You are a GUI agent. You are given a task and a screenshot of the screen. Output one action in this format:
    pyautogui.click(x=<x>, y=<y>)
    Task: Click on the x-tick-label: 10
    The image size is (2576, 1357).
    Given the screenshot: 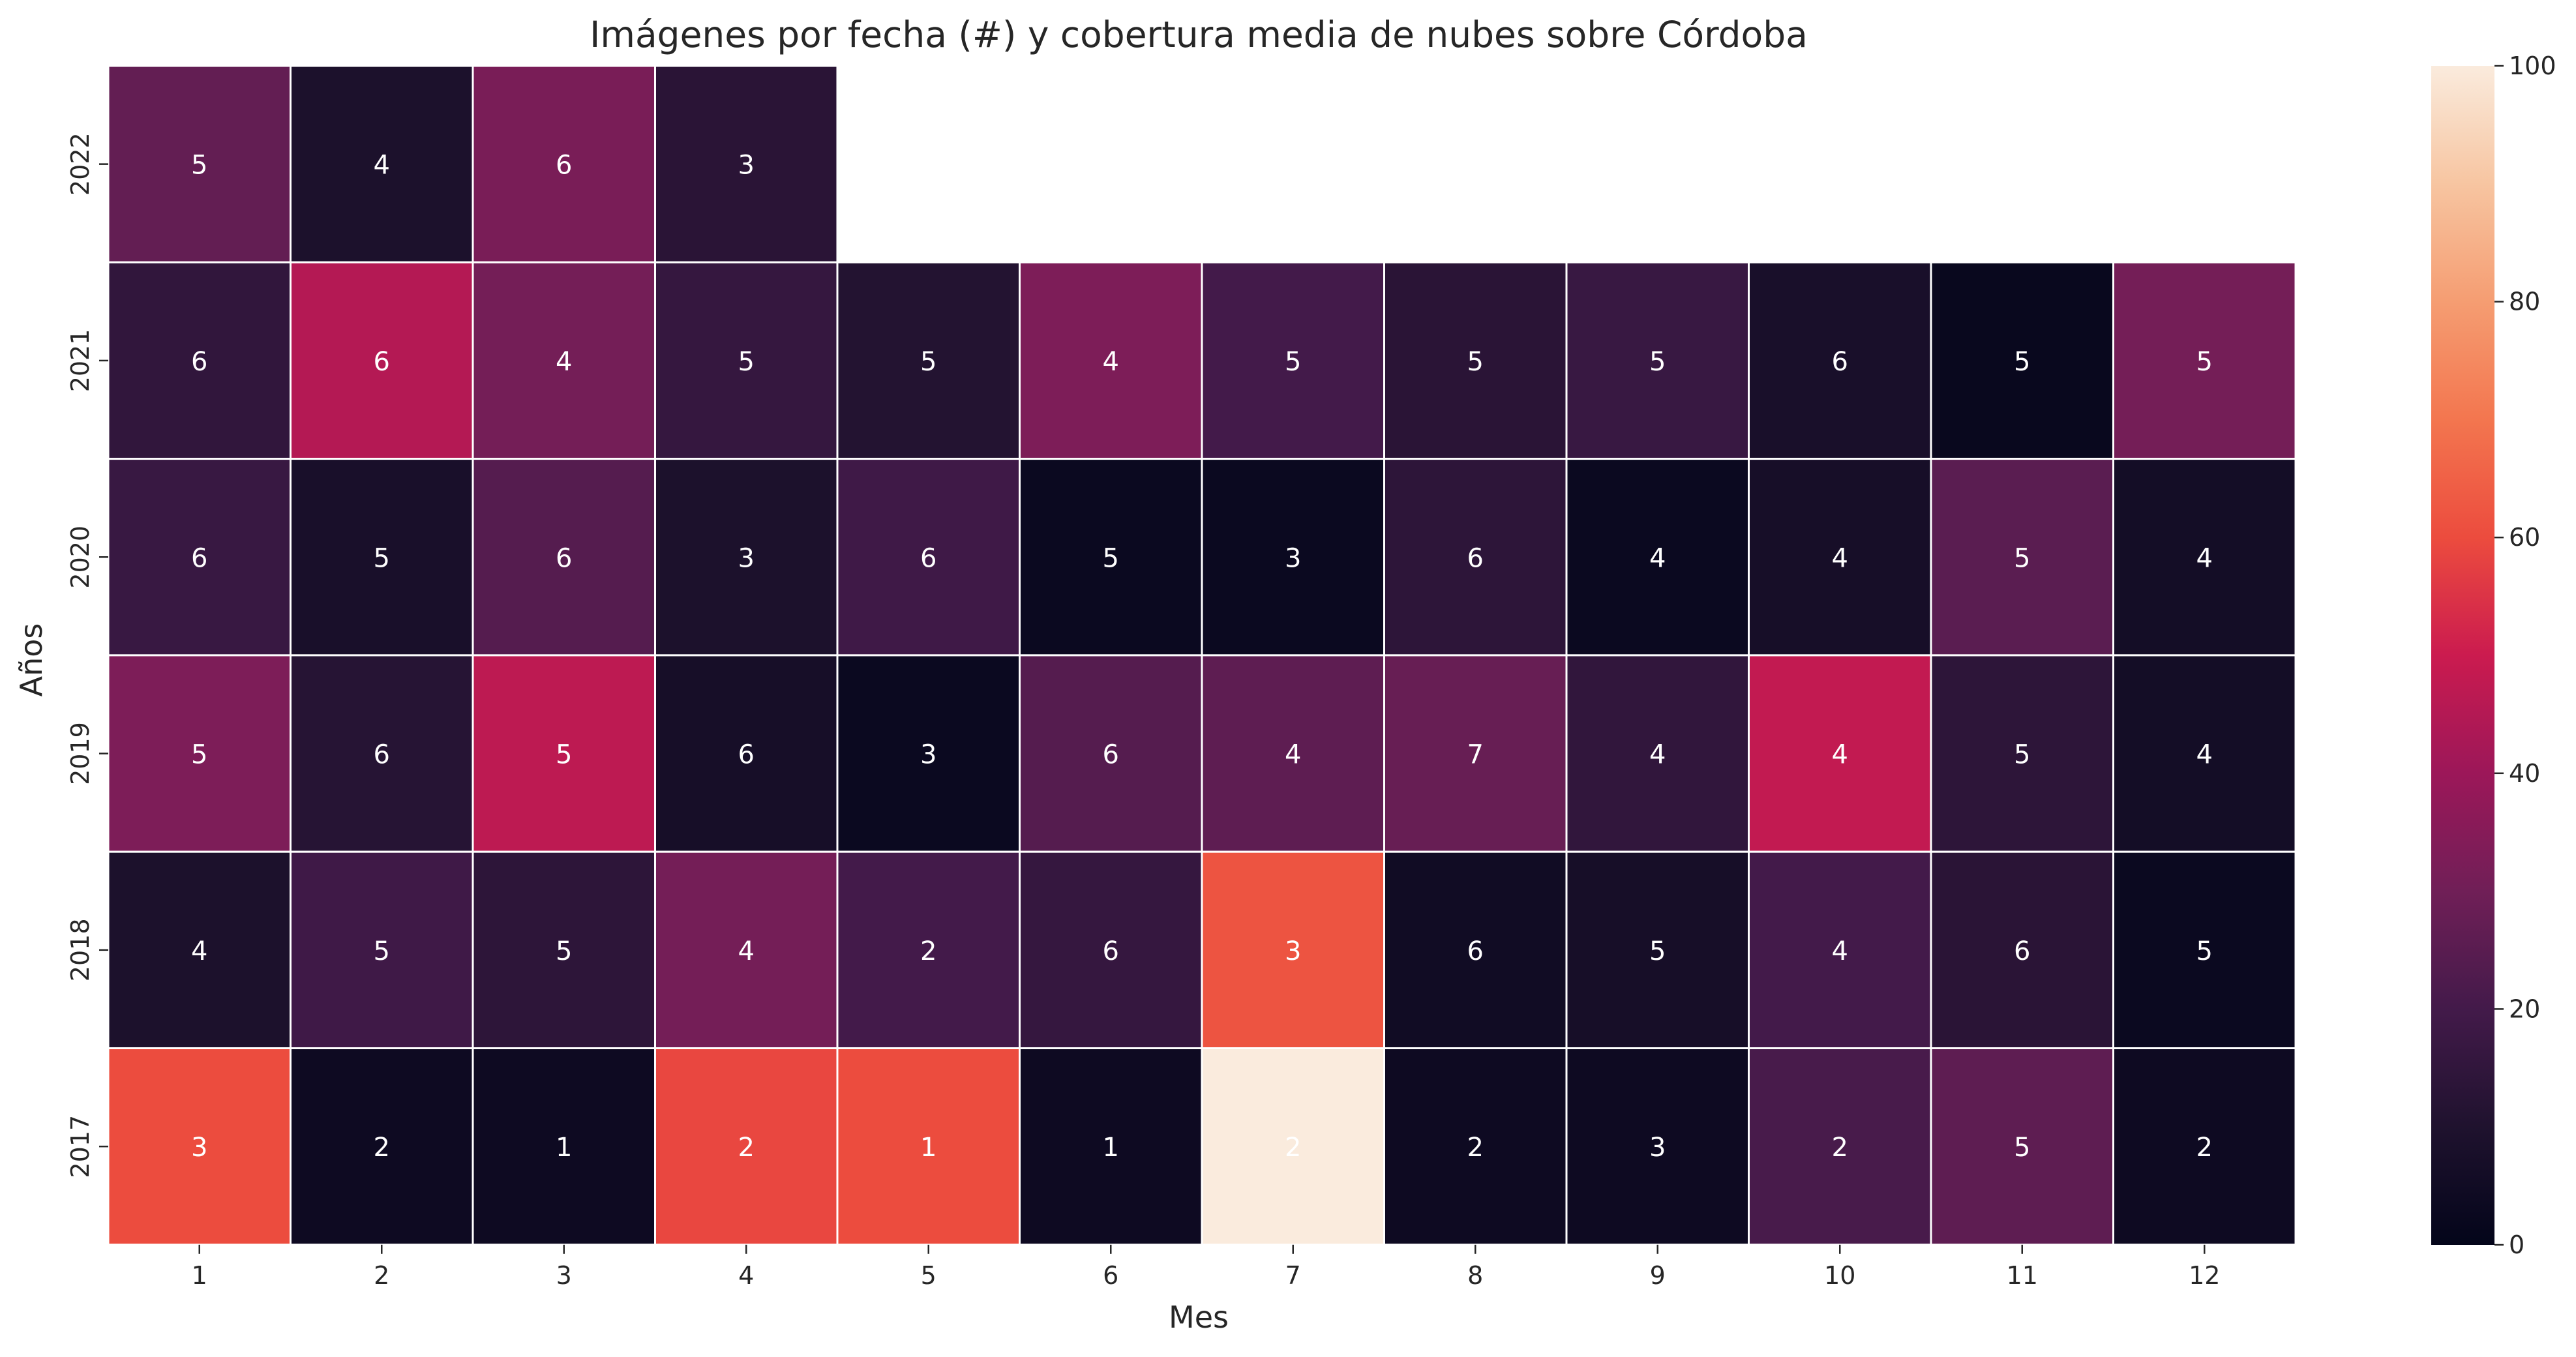 What is the action you would take?
    pyautogui.click(x=1839, y=1275)
    